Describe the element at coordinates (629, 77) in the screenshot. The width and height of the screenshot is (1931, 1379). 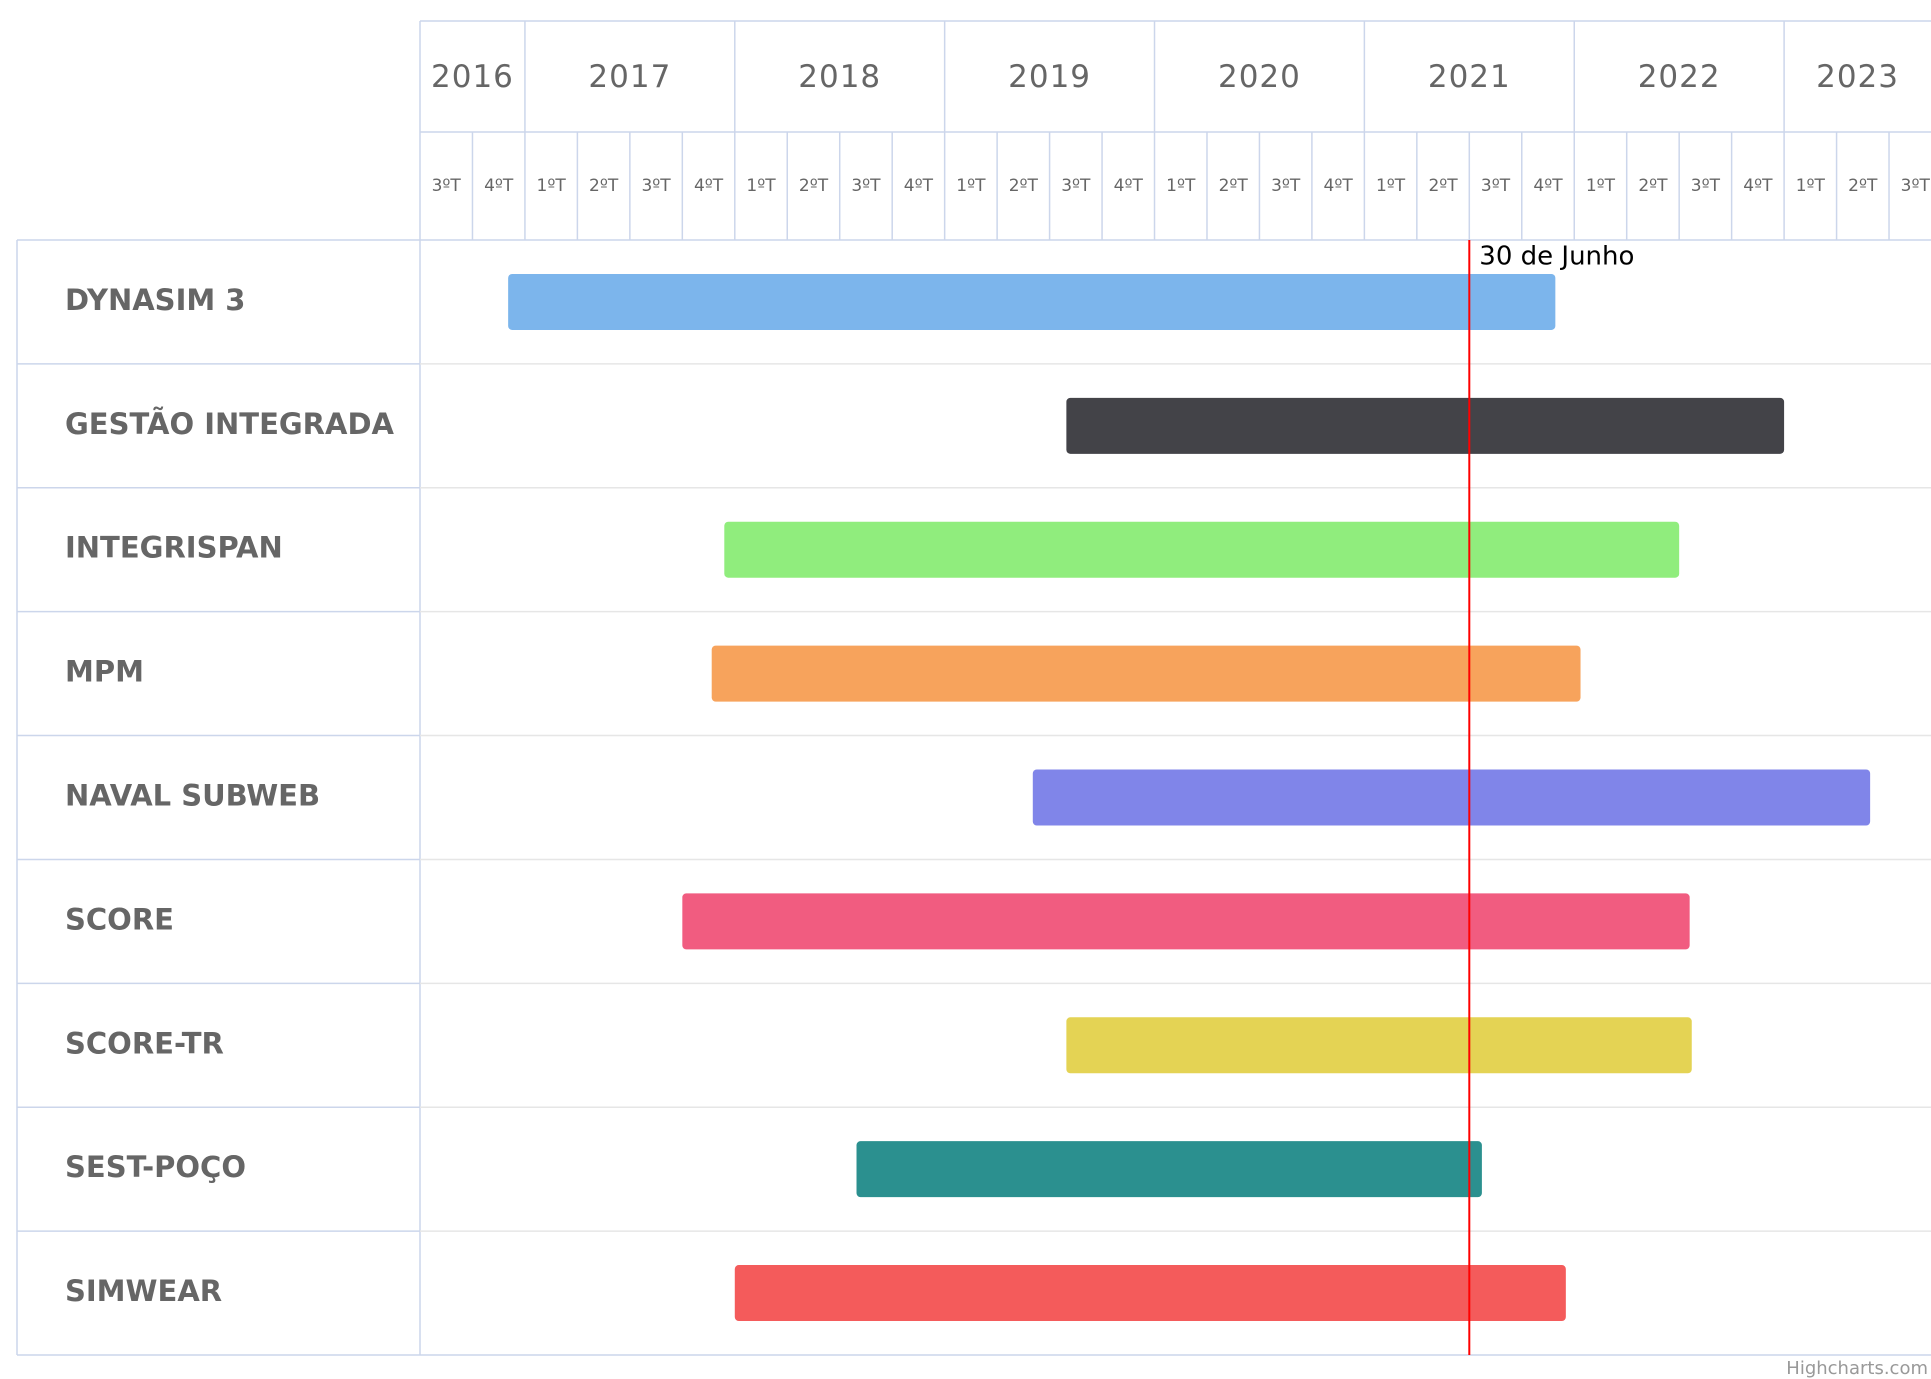
I see `year-label: 2017` at that location.